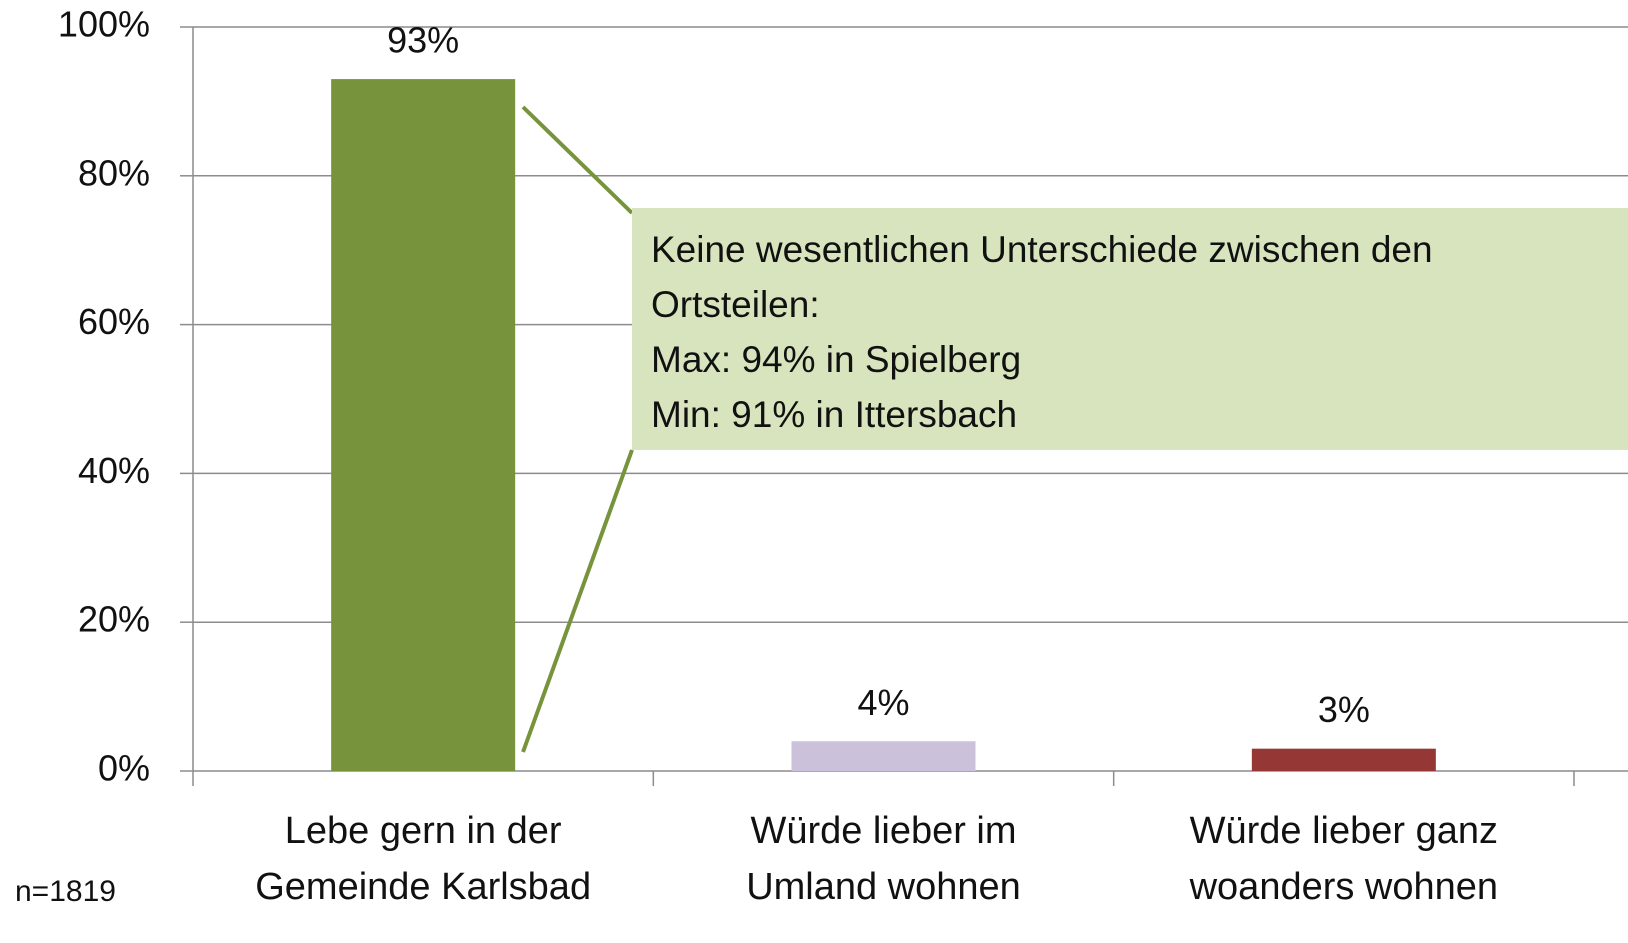 The height and width of the screenshot is (943, 1628). Describe the element at coordinates (114, 172) in the screenshot. I see `y-tick-label: 80%` at that location.